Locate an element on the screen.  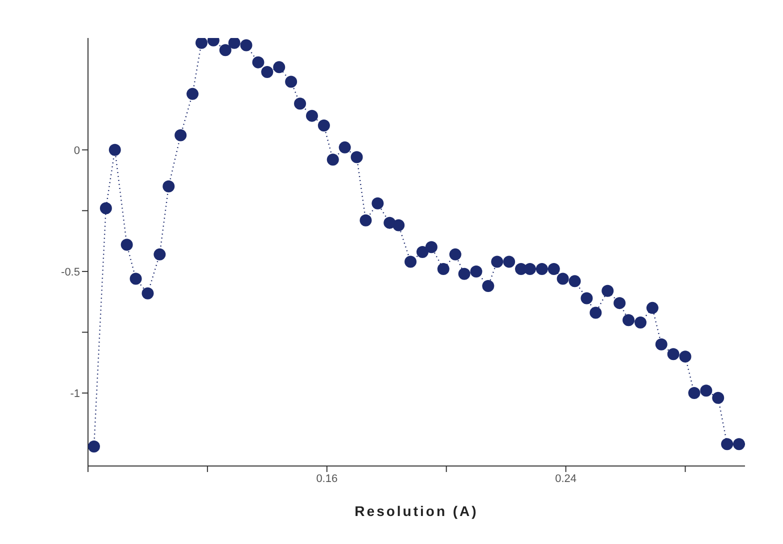
x-tick-label: 0.16 is located at coordinates (327, 478).